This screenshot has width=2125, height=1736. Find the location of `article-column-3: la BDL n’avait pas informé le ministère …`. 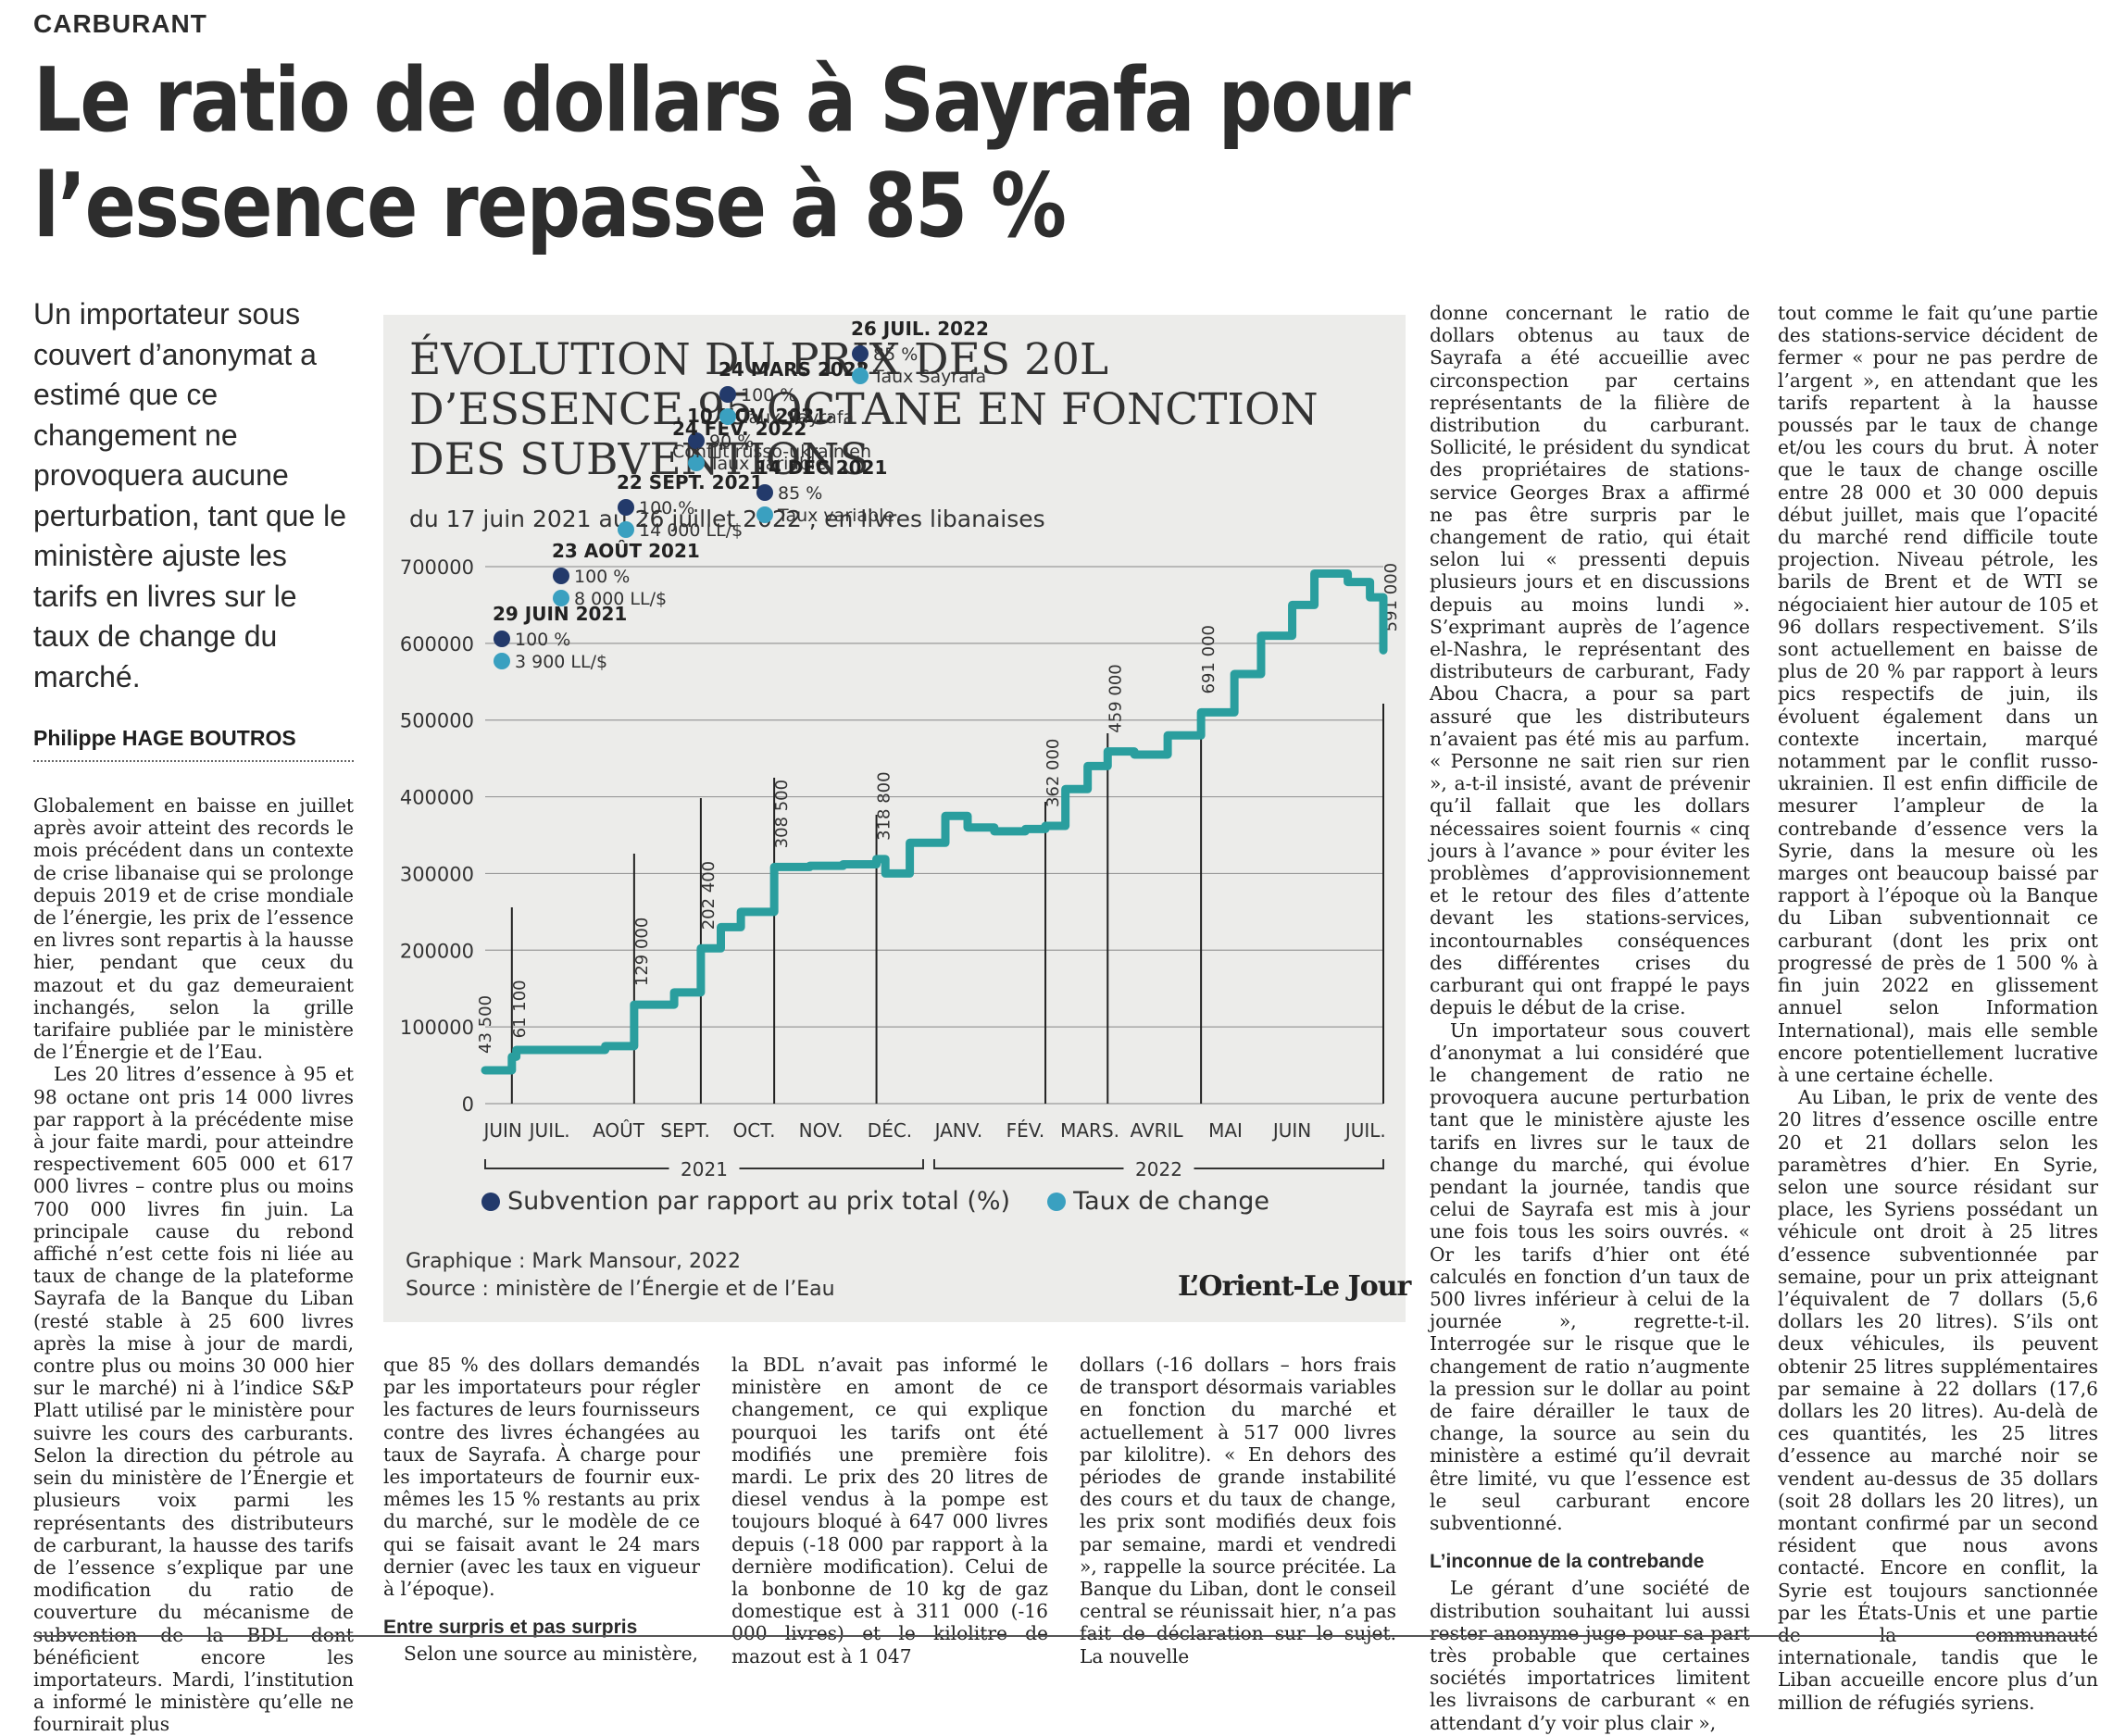

article-column-3: la BDL n’avait pas informé le ministère … is located at coordinates (890, 1510).